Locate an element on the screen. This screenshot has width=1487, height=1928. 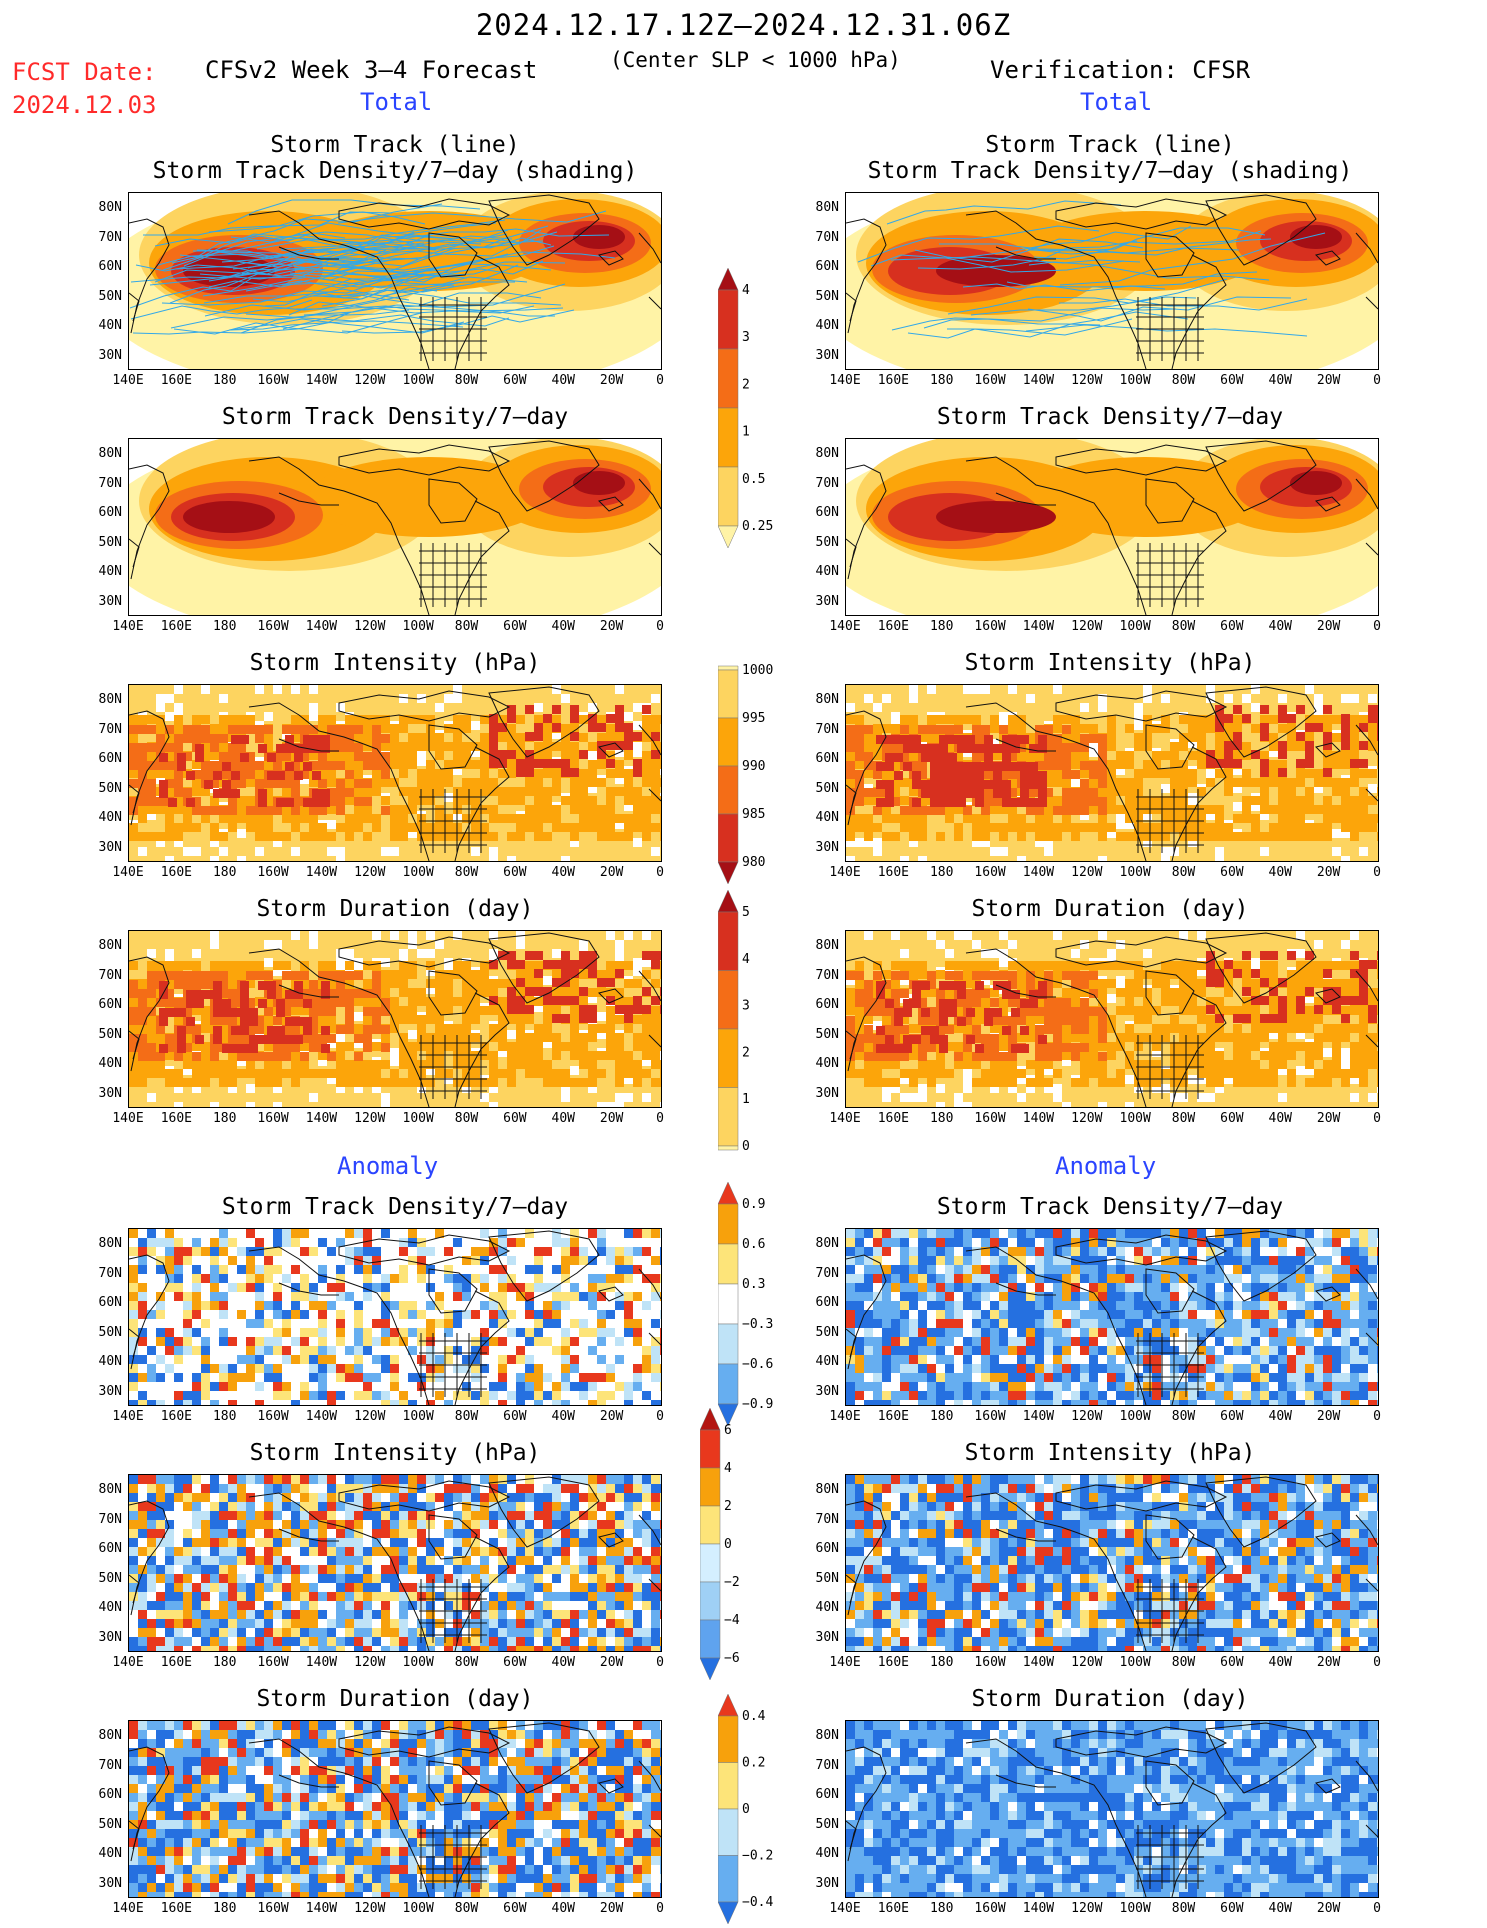
fcst-date-block: FCST Date: 2024.12.03 is located at coordinates (84, 89).